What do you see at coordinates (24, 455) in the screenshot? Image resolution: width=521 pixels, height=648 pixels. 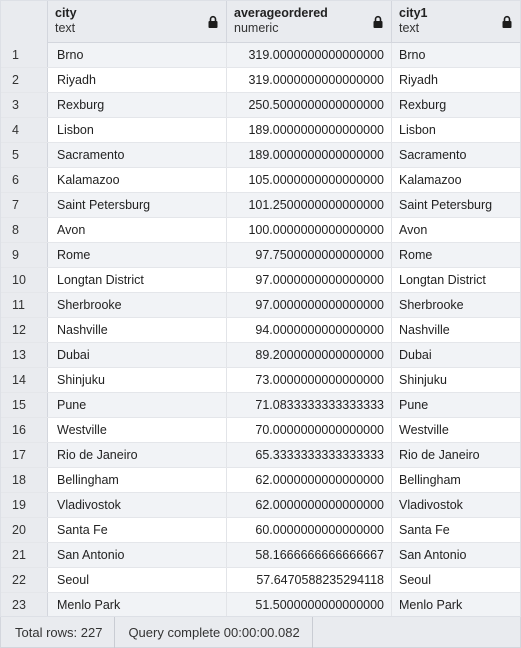 I see `row-number: 17` at bounding box center [24, 455].